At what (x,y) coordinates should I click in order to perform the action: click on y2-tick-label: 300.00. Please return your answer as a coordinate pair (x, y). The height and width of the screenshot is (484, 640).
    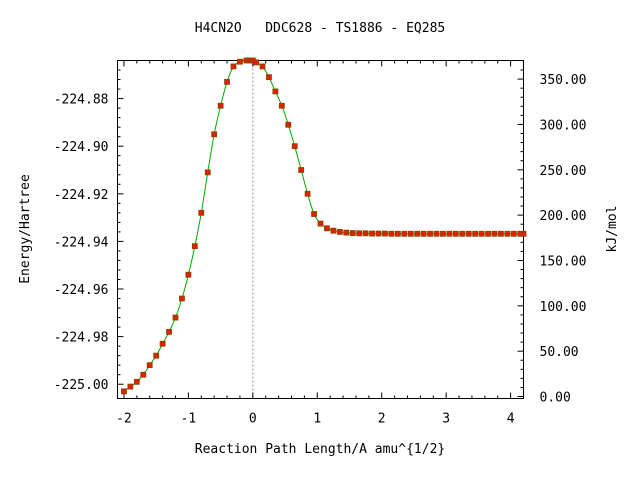
    Looking at the image, I should click on (563, 125).